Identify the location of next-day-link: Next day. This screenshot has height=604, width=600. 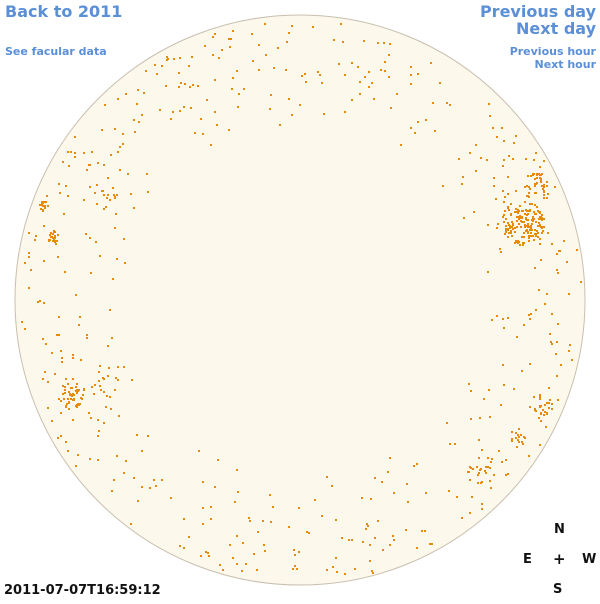
(556, 28).